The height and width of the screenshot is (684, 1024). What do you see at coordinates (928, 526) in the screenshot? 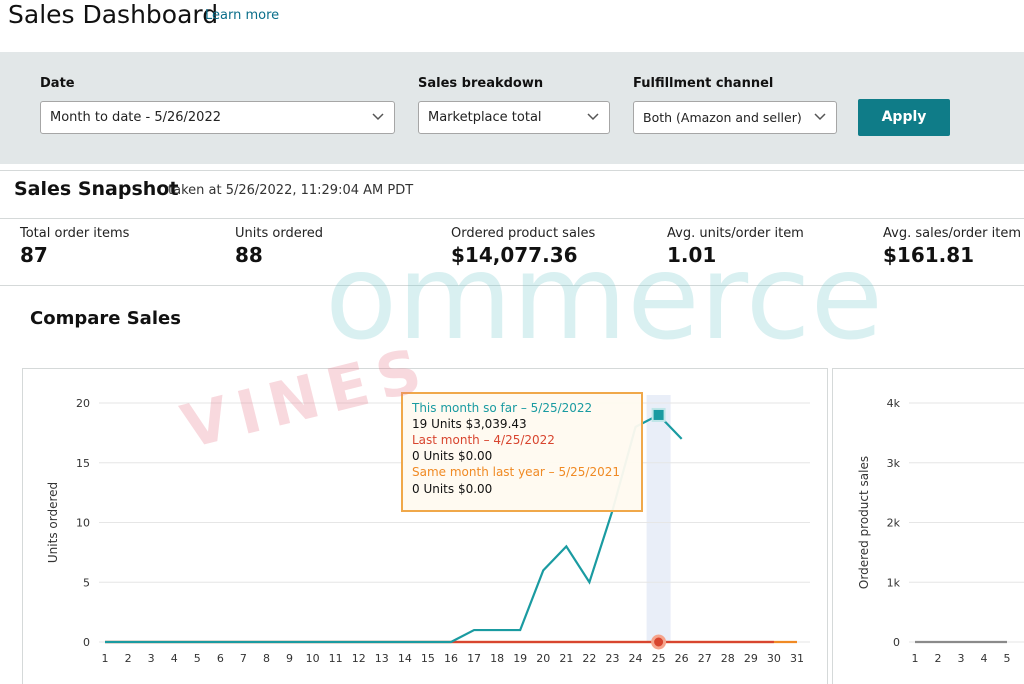
I see `chart-panel` at bounding box center [928, 526].